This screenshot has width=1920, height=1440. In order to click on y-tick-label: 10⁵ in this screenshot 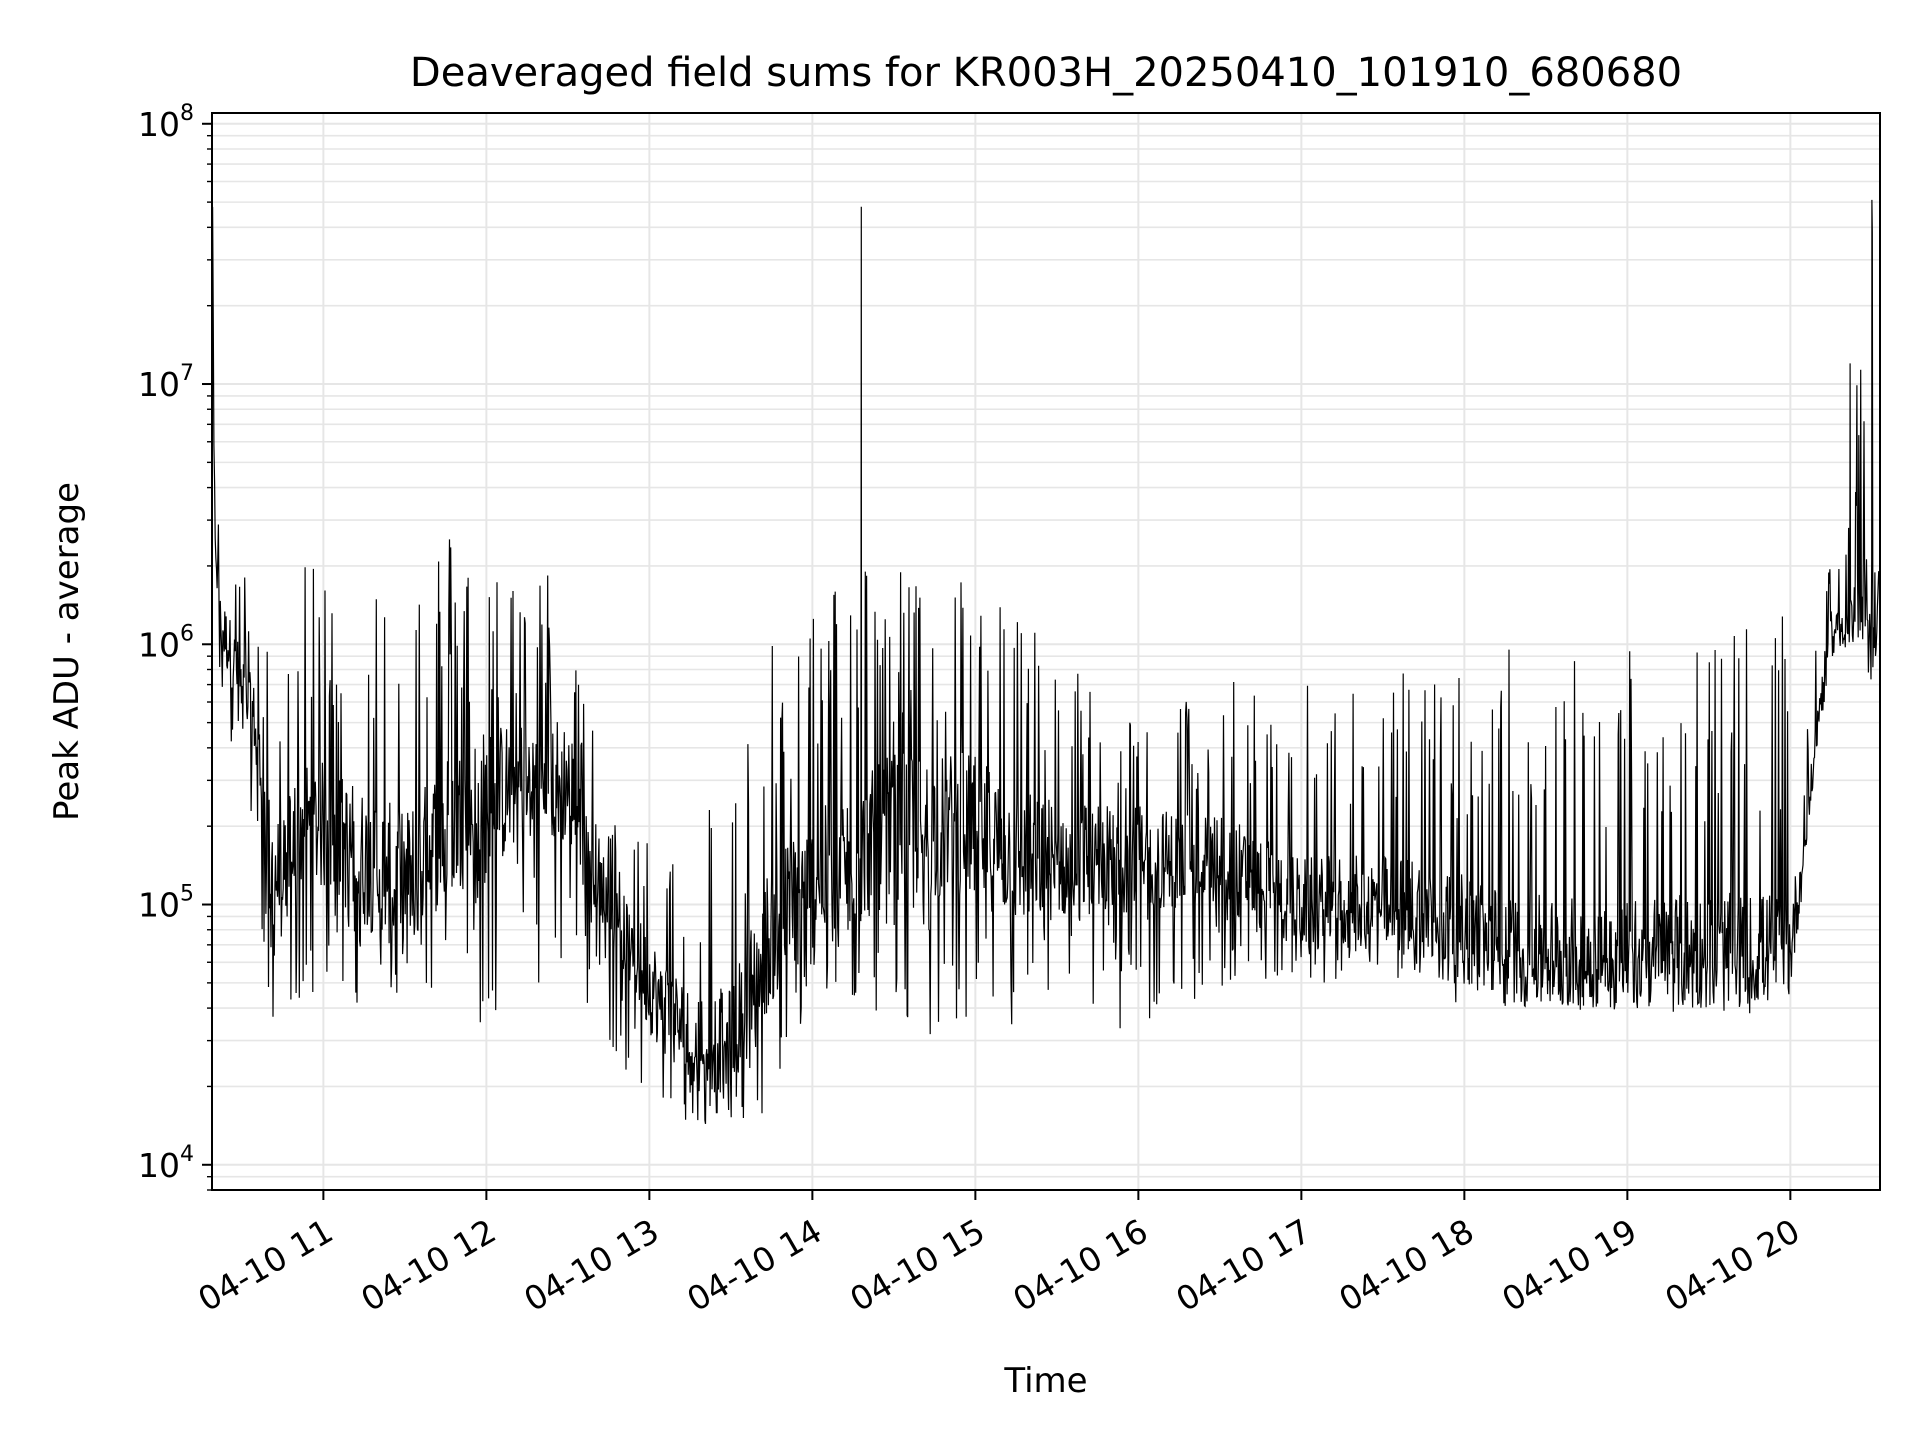, I will do `click(166, 903)`.